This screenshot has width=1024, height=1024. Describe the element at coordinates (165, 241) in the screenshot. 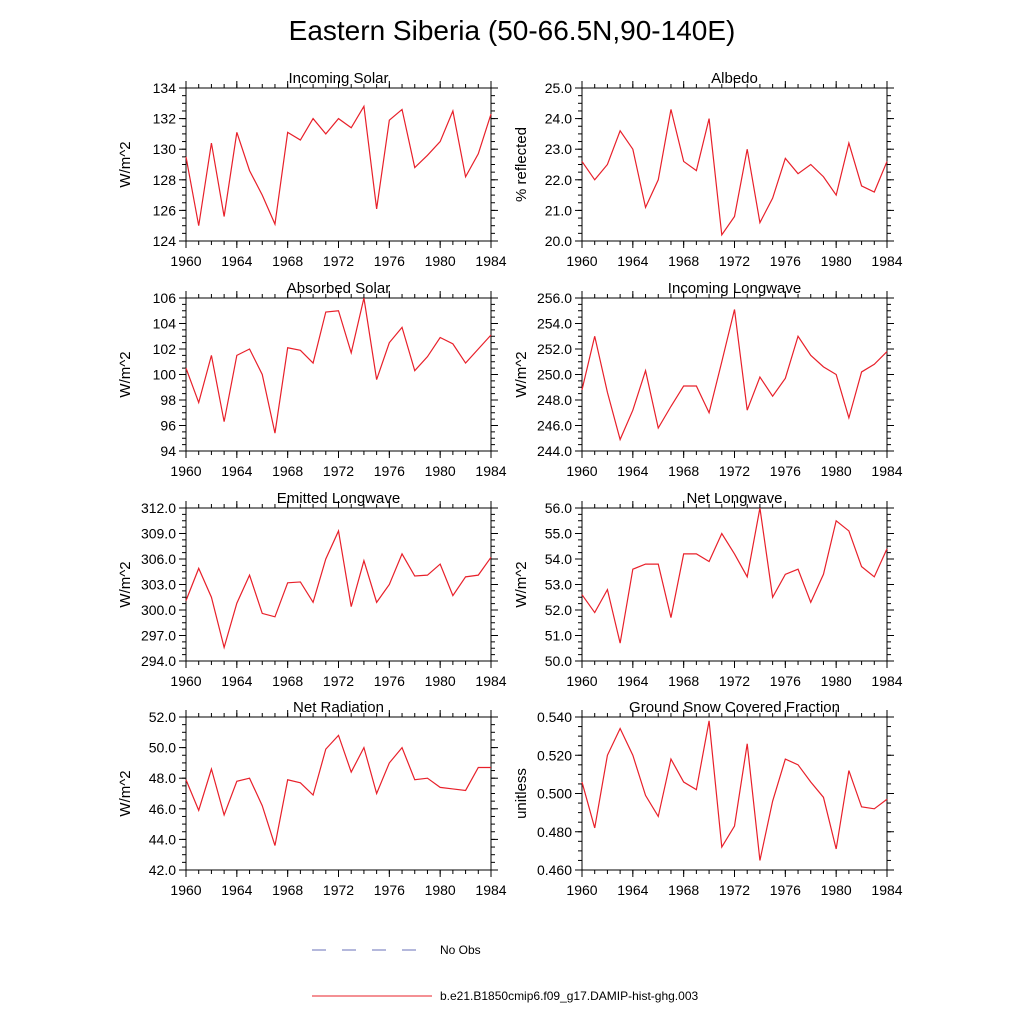

I see `y-tick-label: 124` at that location.